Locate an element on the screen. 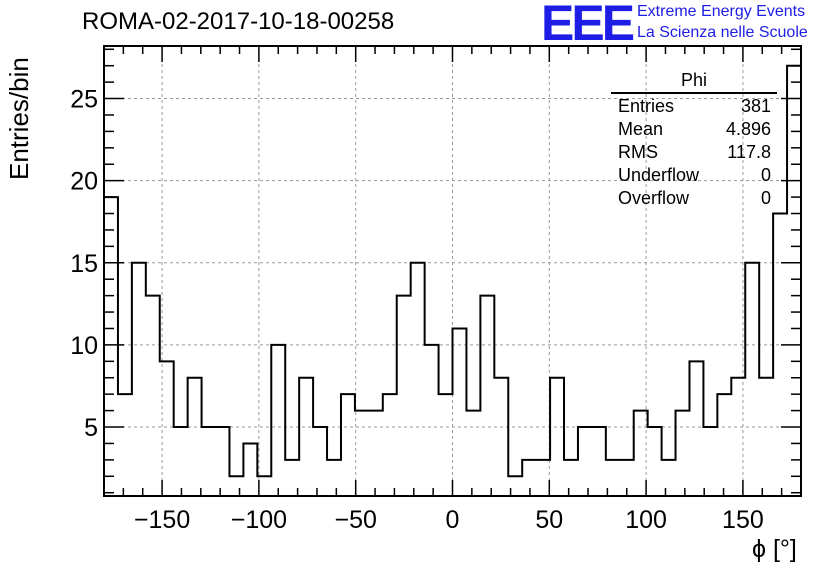 This screenshot has width=836, height=572. y-tick-label: 20 is located at coordinates (84, 182).